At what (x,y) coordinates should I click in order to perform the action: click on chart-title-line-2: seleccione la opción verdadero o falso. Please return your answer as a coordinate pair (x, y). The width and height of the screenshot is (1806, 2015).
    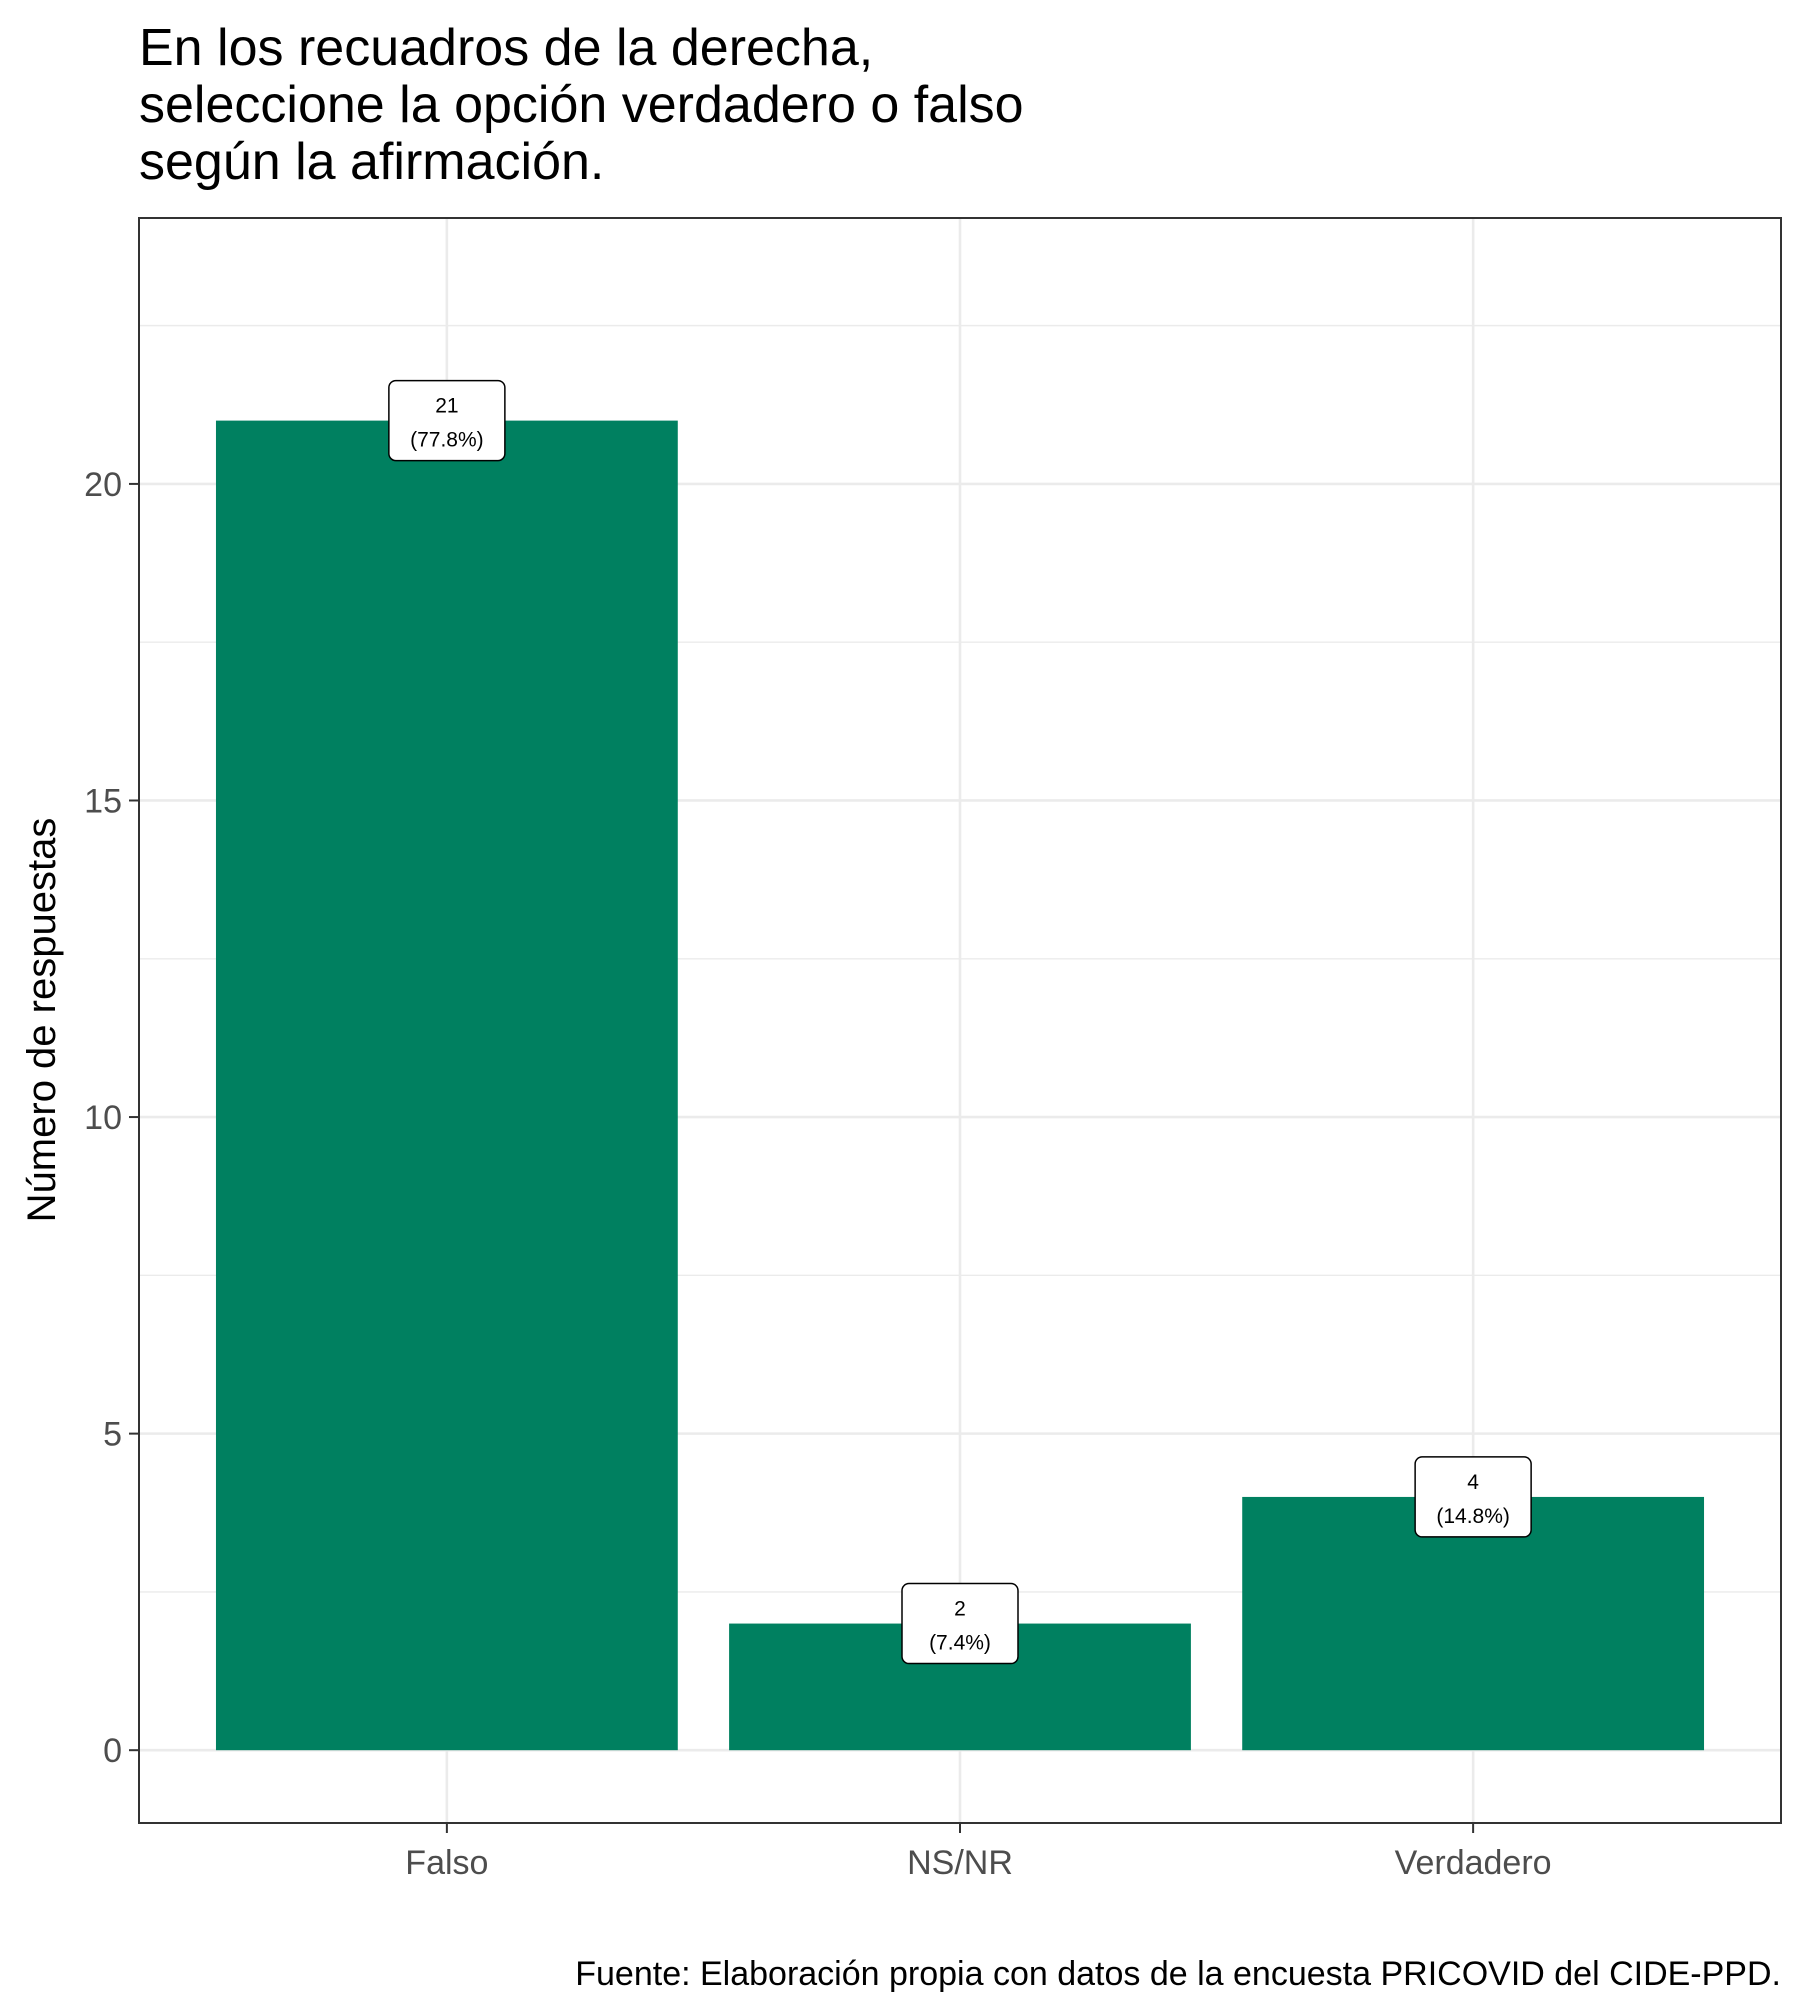
    Looking at the image, I should click on (581, 105).